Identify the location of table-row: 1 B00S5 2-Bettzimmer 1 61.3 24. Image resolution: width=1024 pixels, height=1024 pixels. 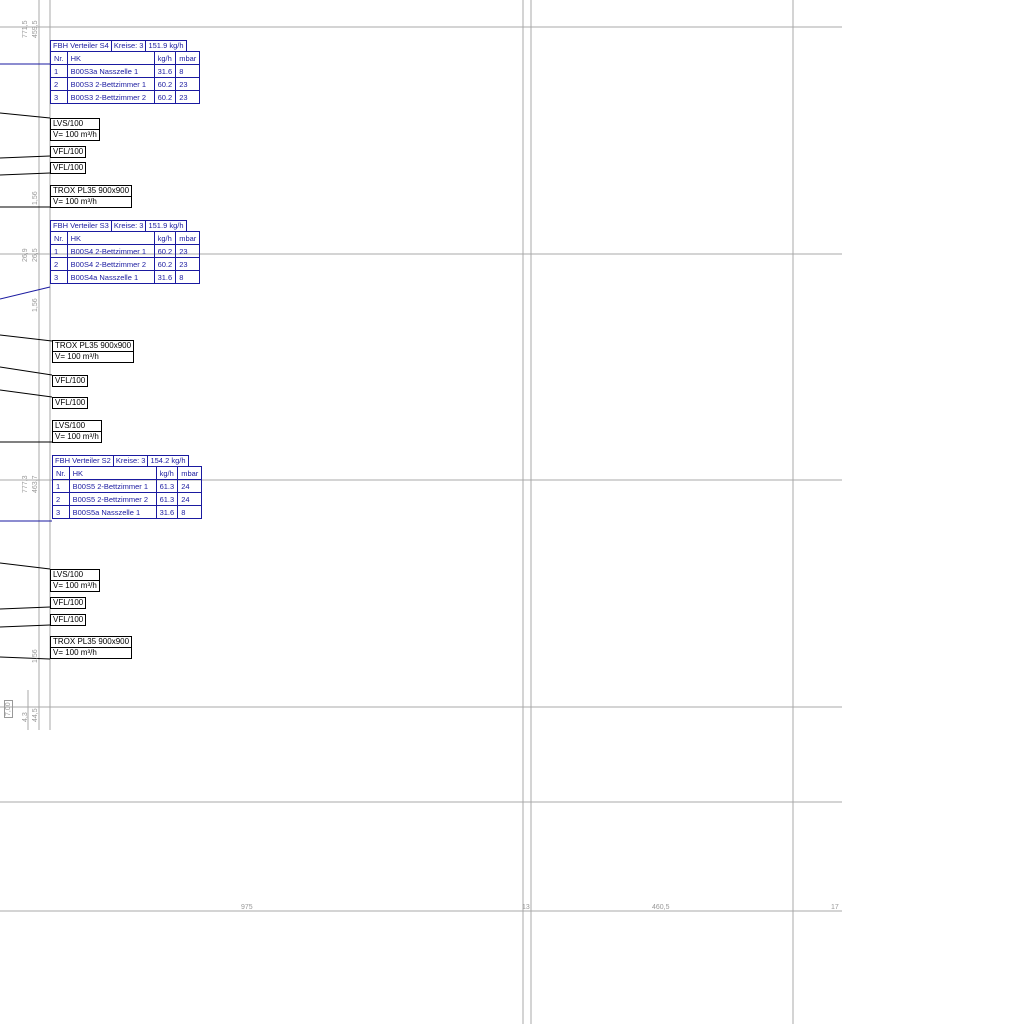
(127, 486).